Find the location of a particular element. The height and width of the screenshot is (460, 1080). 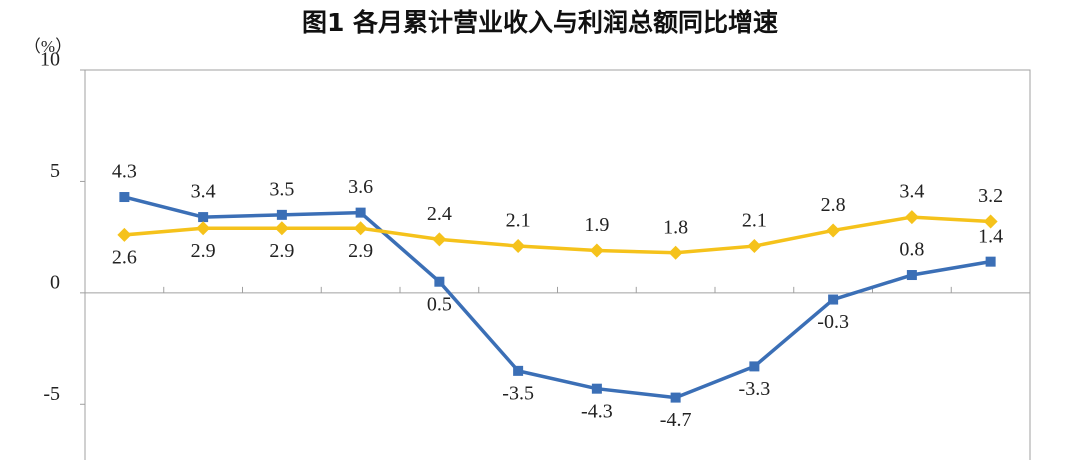

series-line is located at coordinates (557, 235).